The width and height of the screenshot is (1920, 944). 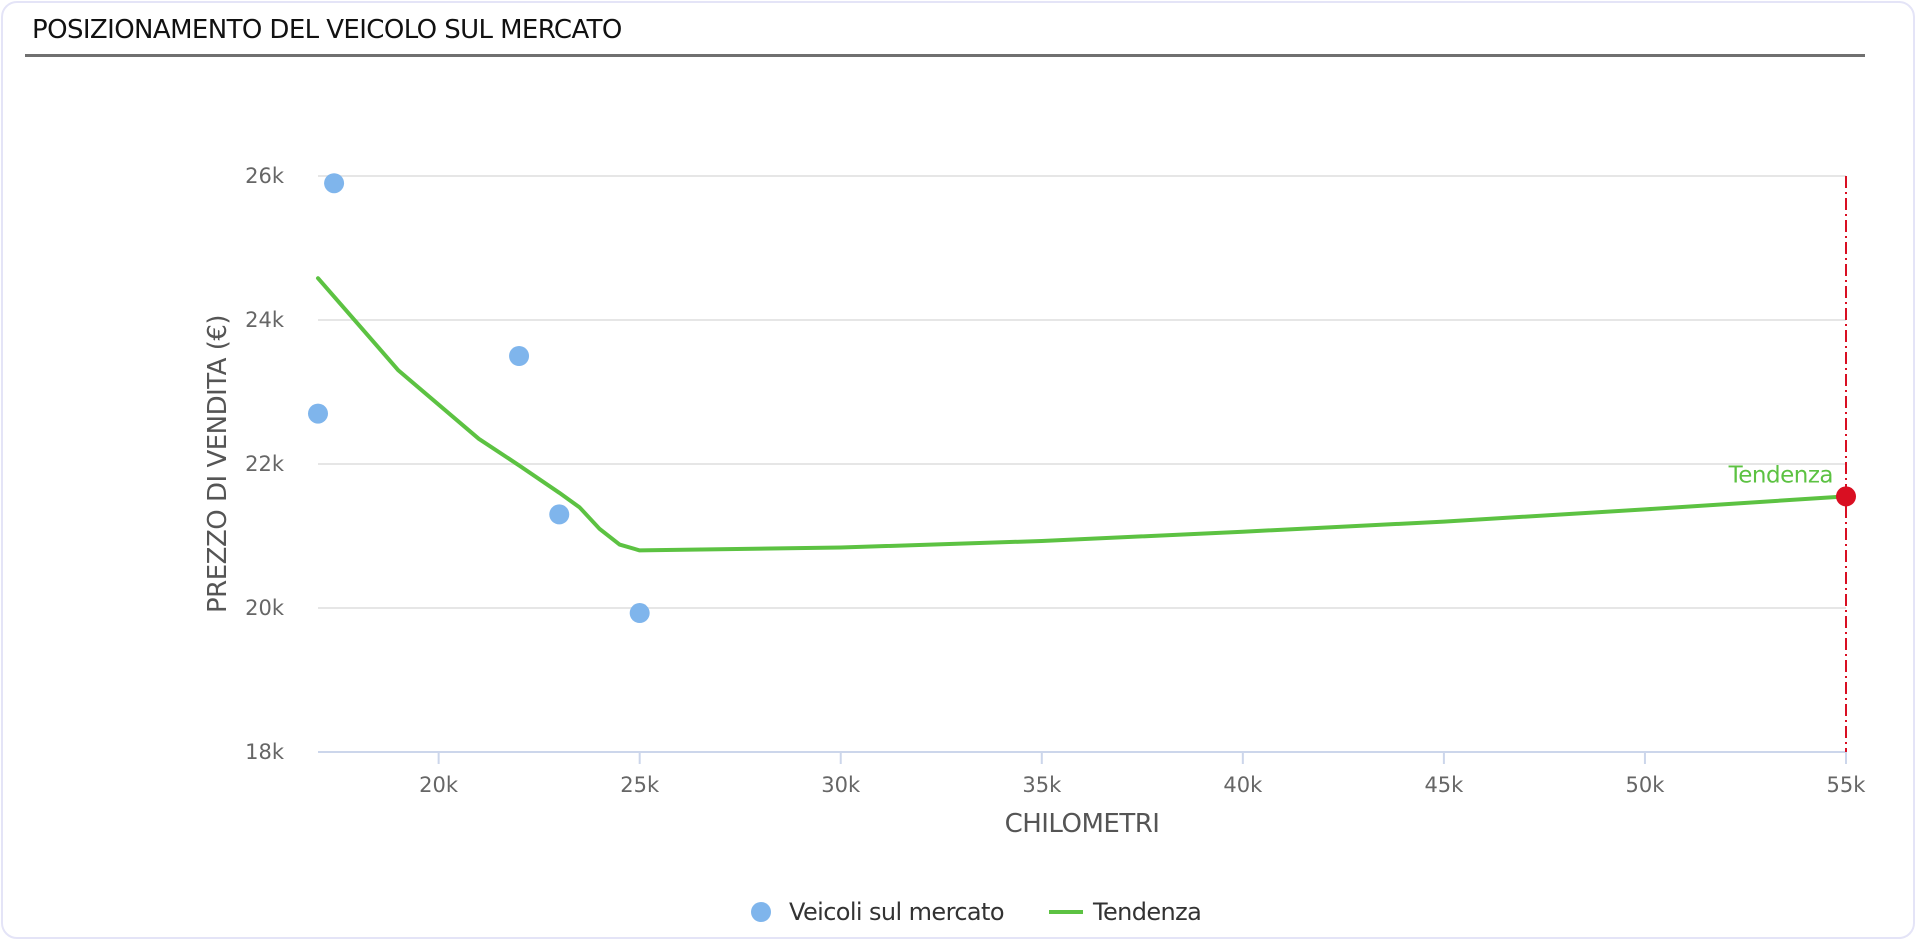 I want to click on x-axis-title: CHILOMETRI, so click(x=1082, y=824).